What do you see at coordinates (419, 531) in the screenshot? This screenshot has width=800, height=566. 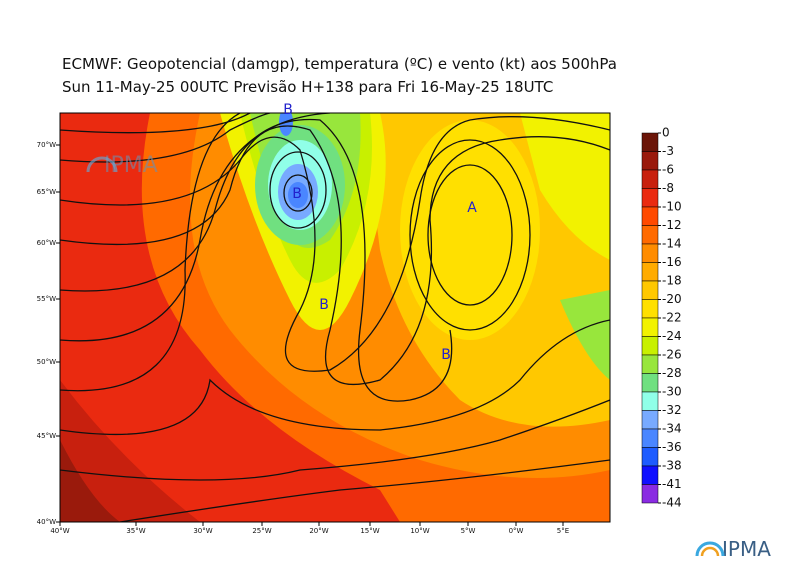 I see `lon-label: 10°W` at bounding box center [419, 531].